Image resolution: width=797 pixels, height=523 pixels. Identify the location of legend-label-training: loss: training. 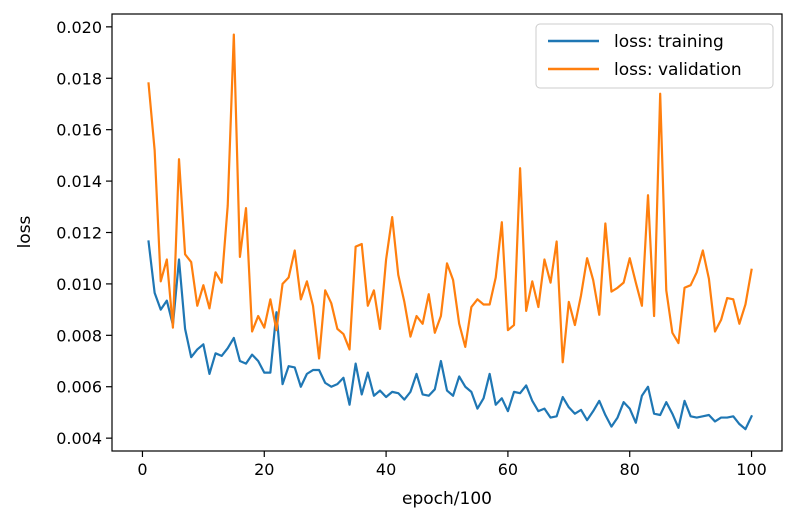
(669, 42).